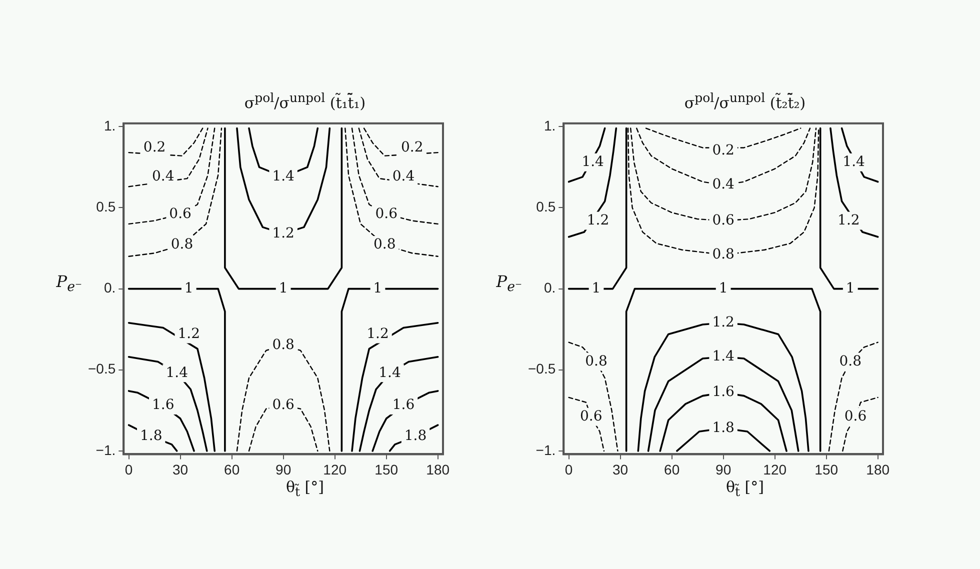  What do you see at coordinates (745, 101) in the screenshot?
I see `chart-title: σ$^{pol}$/σ$^{unpol}$ (t̃₂t̃̄₂)` at bounding box center [745, 101].